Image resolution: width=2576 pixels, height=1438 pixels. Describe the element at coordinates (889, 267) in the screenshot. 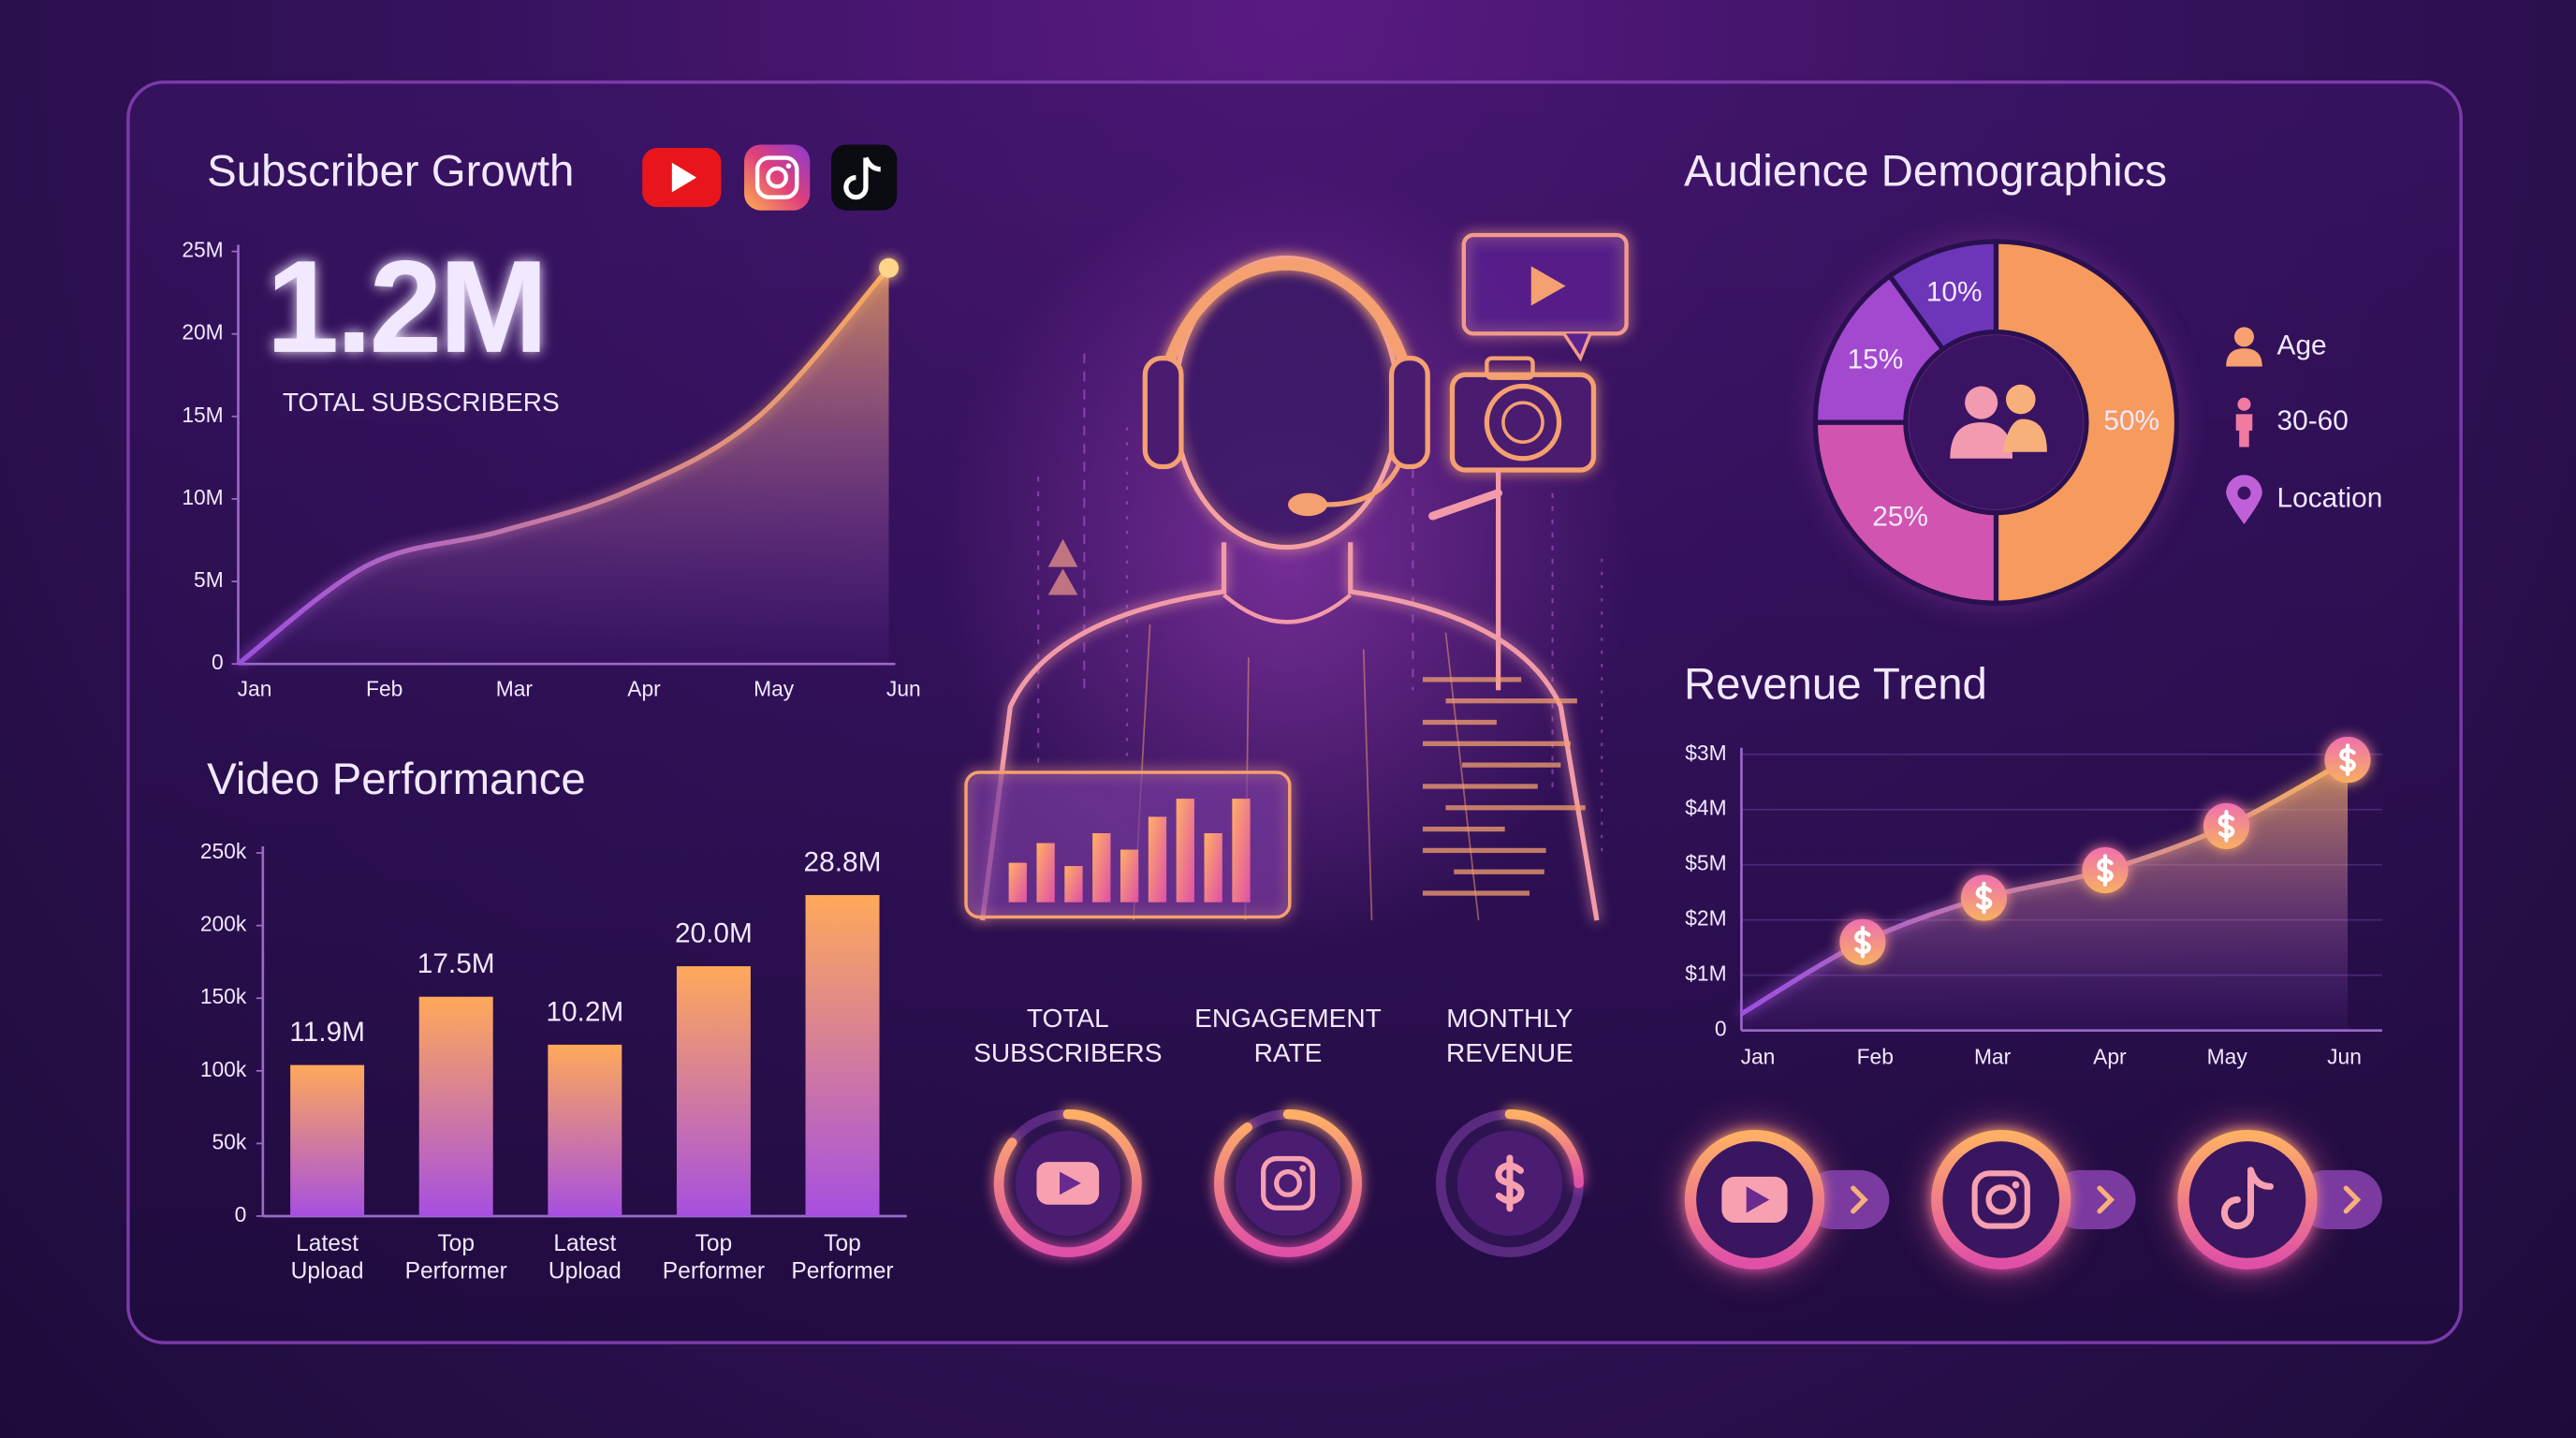

I see `end-point` at that location.